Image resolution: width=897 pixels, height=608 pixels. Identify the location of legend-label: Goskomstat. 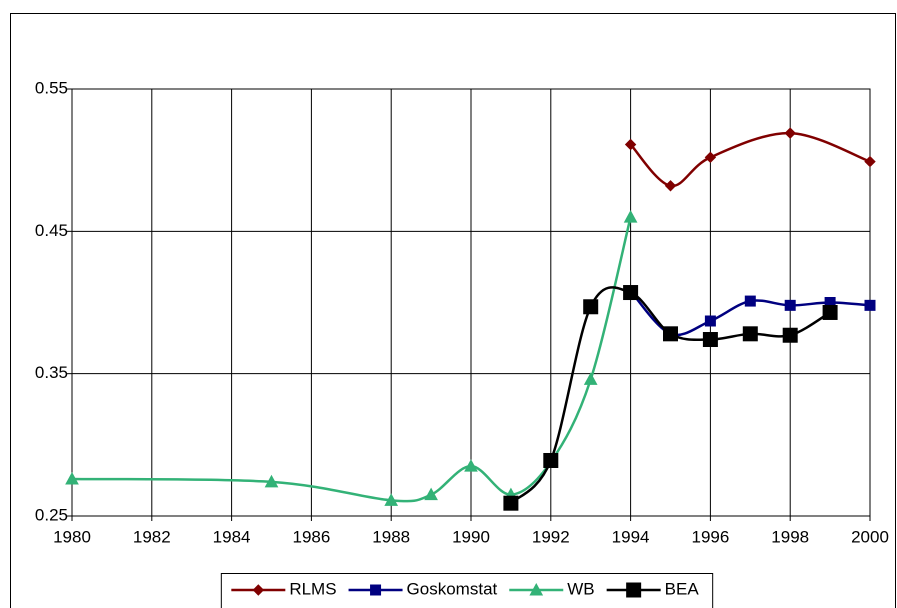
(452, 588).